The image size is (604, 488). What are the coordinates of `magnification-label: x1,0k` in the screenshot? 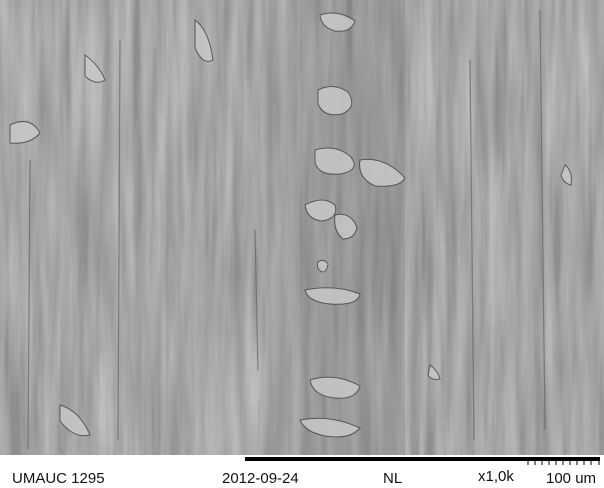 It's located at (496, 476).